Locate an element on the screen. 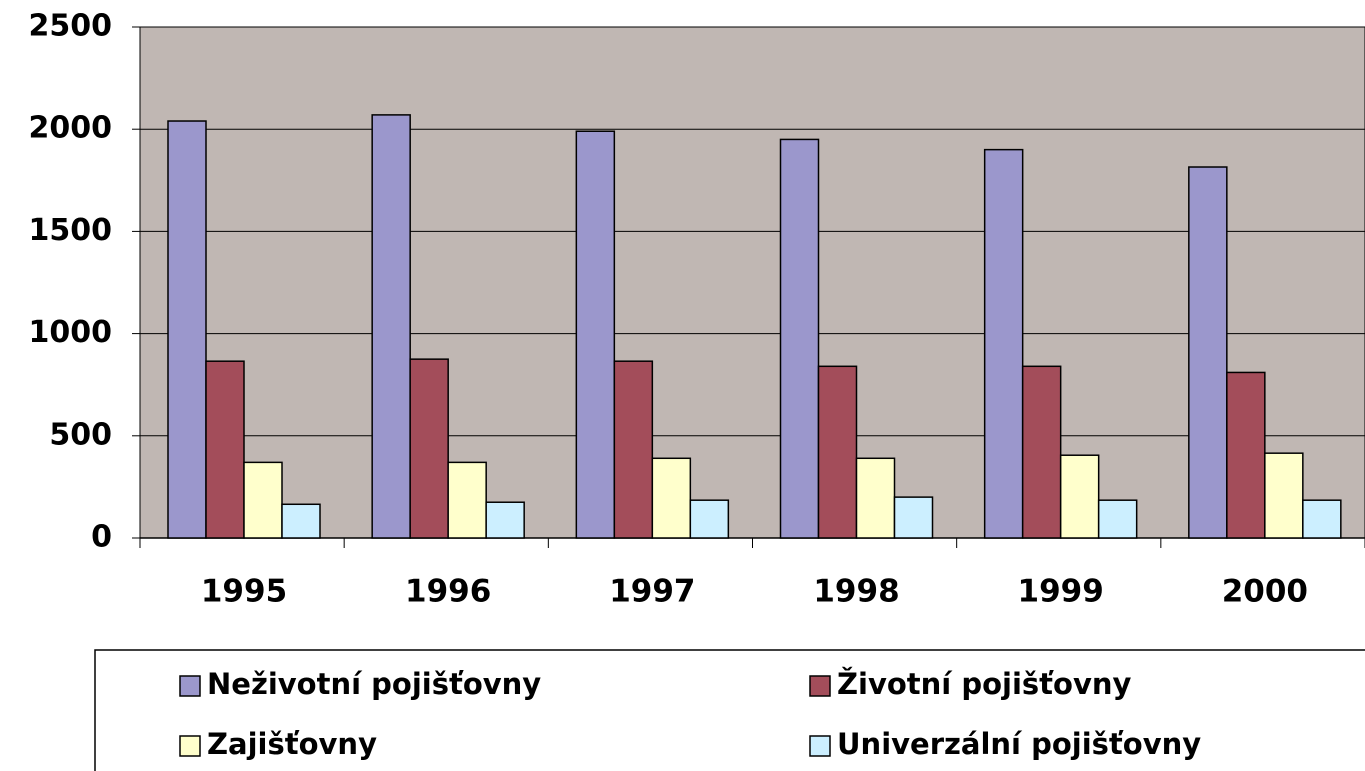 This screenshot has height=771, width=1365. x-tick-label: 1995 is located at coordinates (244, 592).